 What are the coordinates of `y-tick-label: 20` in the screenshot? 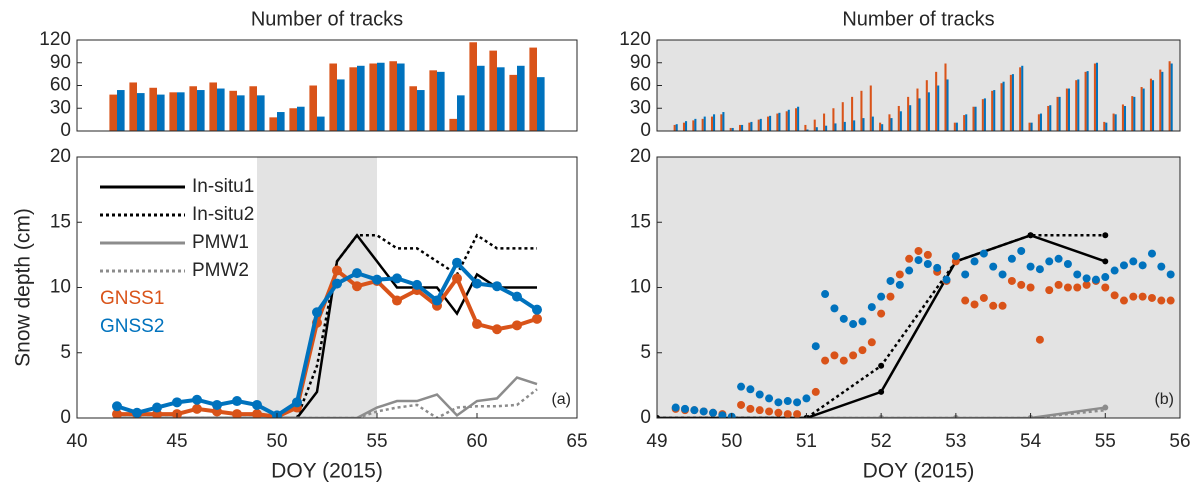 It's located at (60, 156).